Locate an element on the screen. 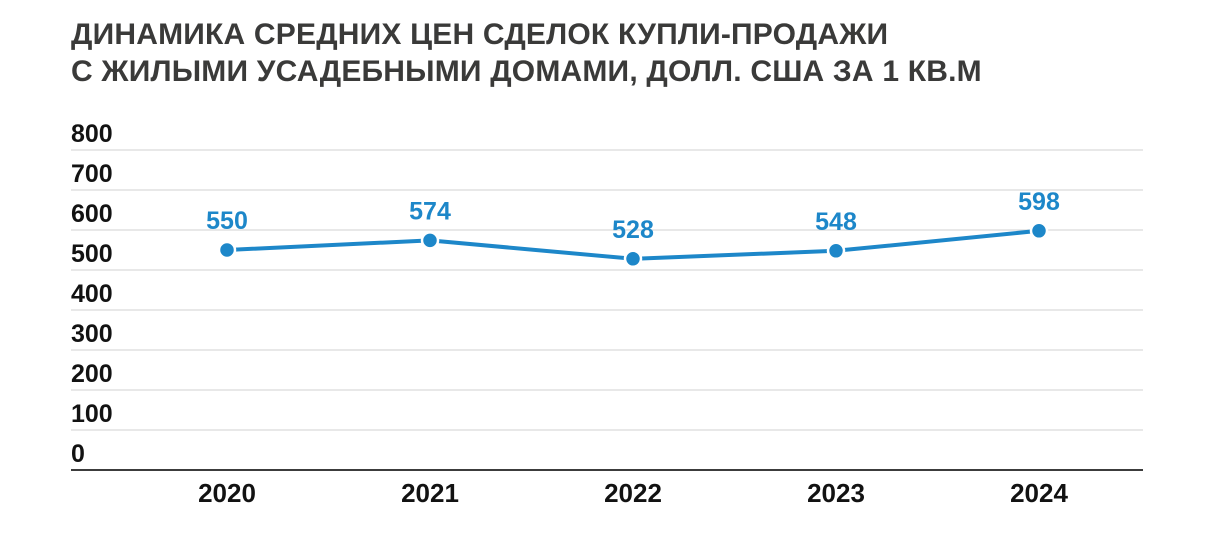 The image size is (1229, 541). x-tick-label: 2020 is located at coordinates (227, 493).